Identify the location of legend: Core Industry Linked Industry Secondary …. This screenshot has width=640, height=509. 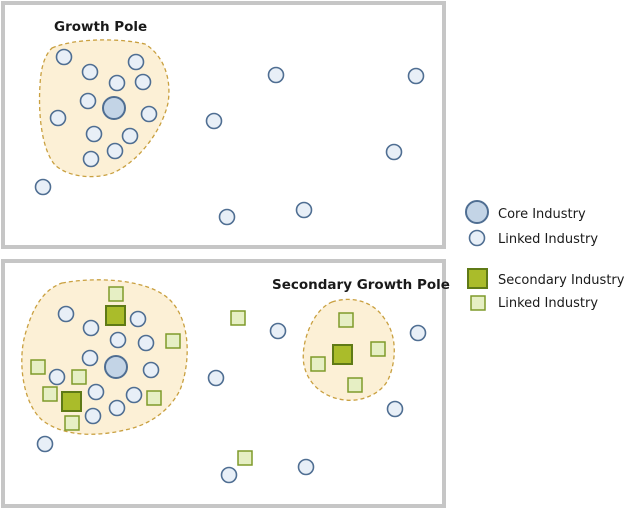
(545, 255).